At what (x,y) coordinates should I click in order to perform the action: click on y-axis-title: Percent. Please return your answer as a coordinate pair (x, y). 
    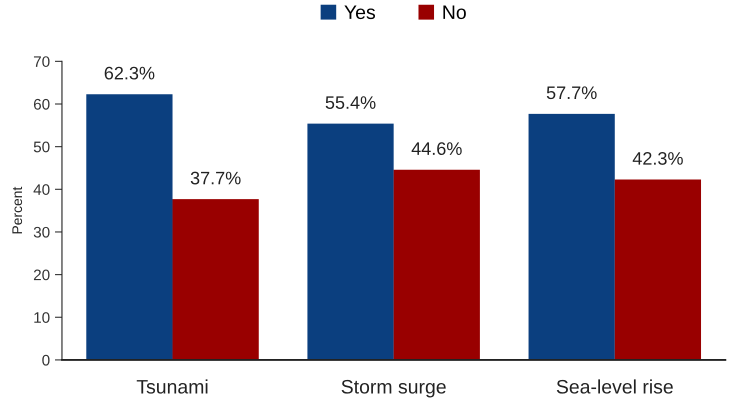
    Looking at the image, I should click on (17, 210).